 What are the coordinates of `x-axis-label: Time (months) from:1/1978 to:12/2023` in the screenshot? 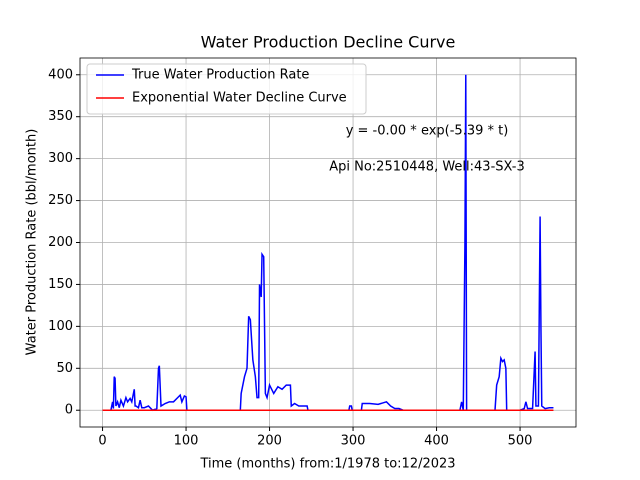 It's located at (327, 464).